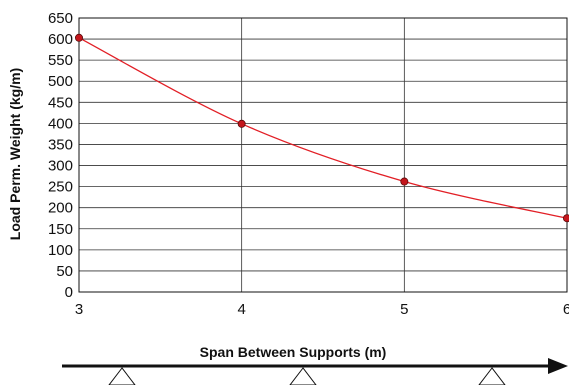 This screenshot has height=385, width=569. What do you see at coordinates (303, 376) in the screenshot?
I see `support-triangle-middle` at bounding box center [303, 376].